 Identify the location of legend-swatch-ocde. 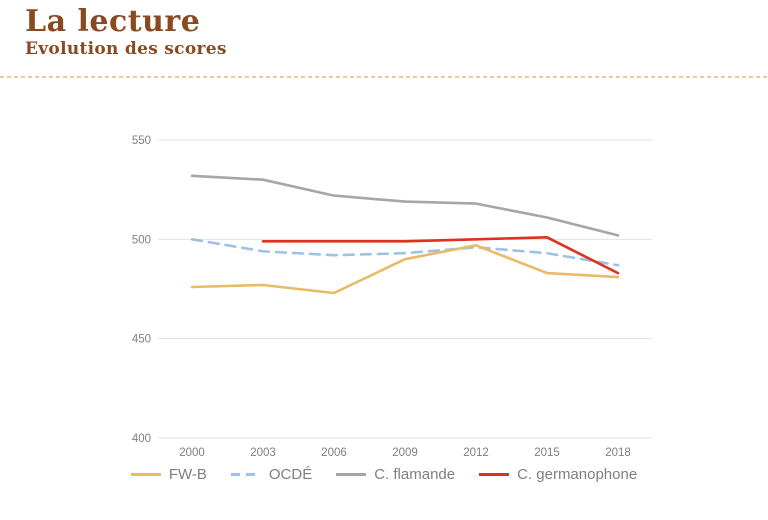
(245, 474).